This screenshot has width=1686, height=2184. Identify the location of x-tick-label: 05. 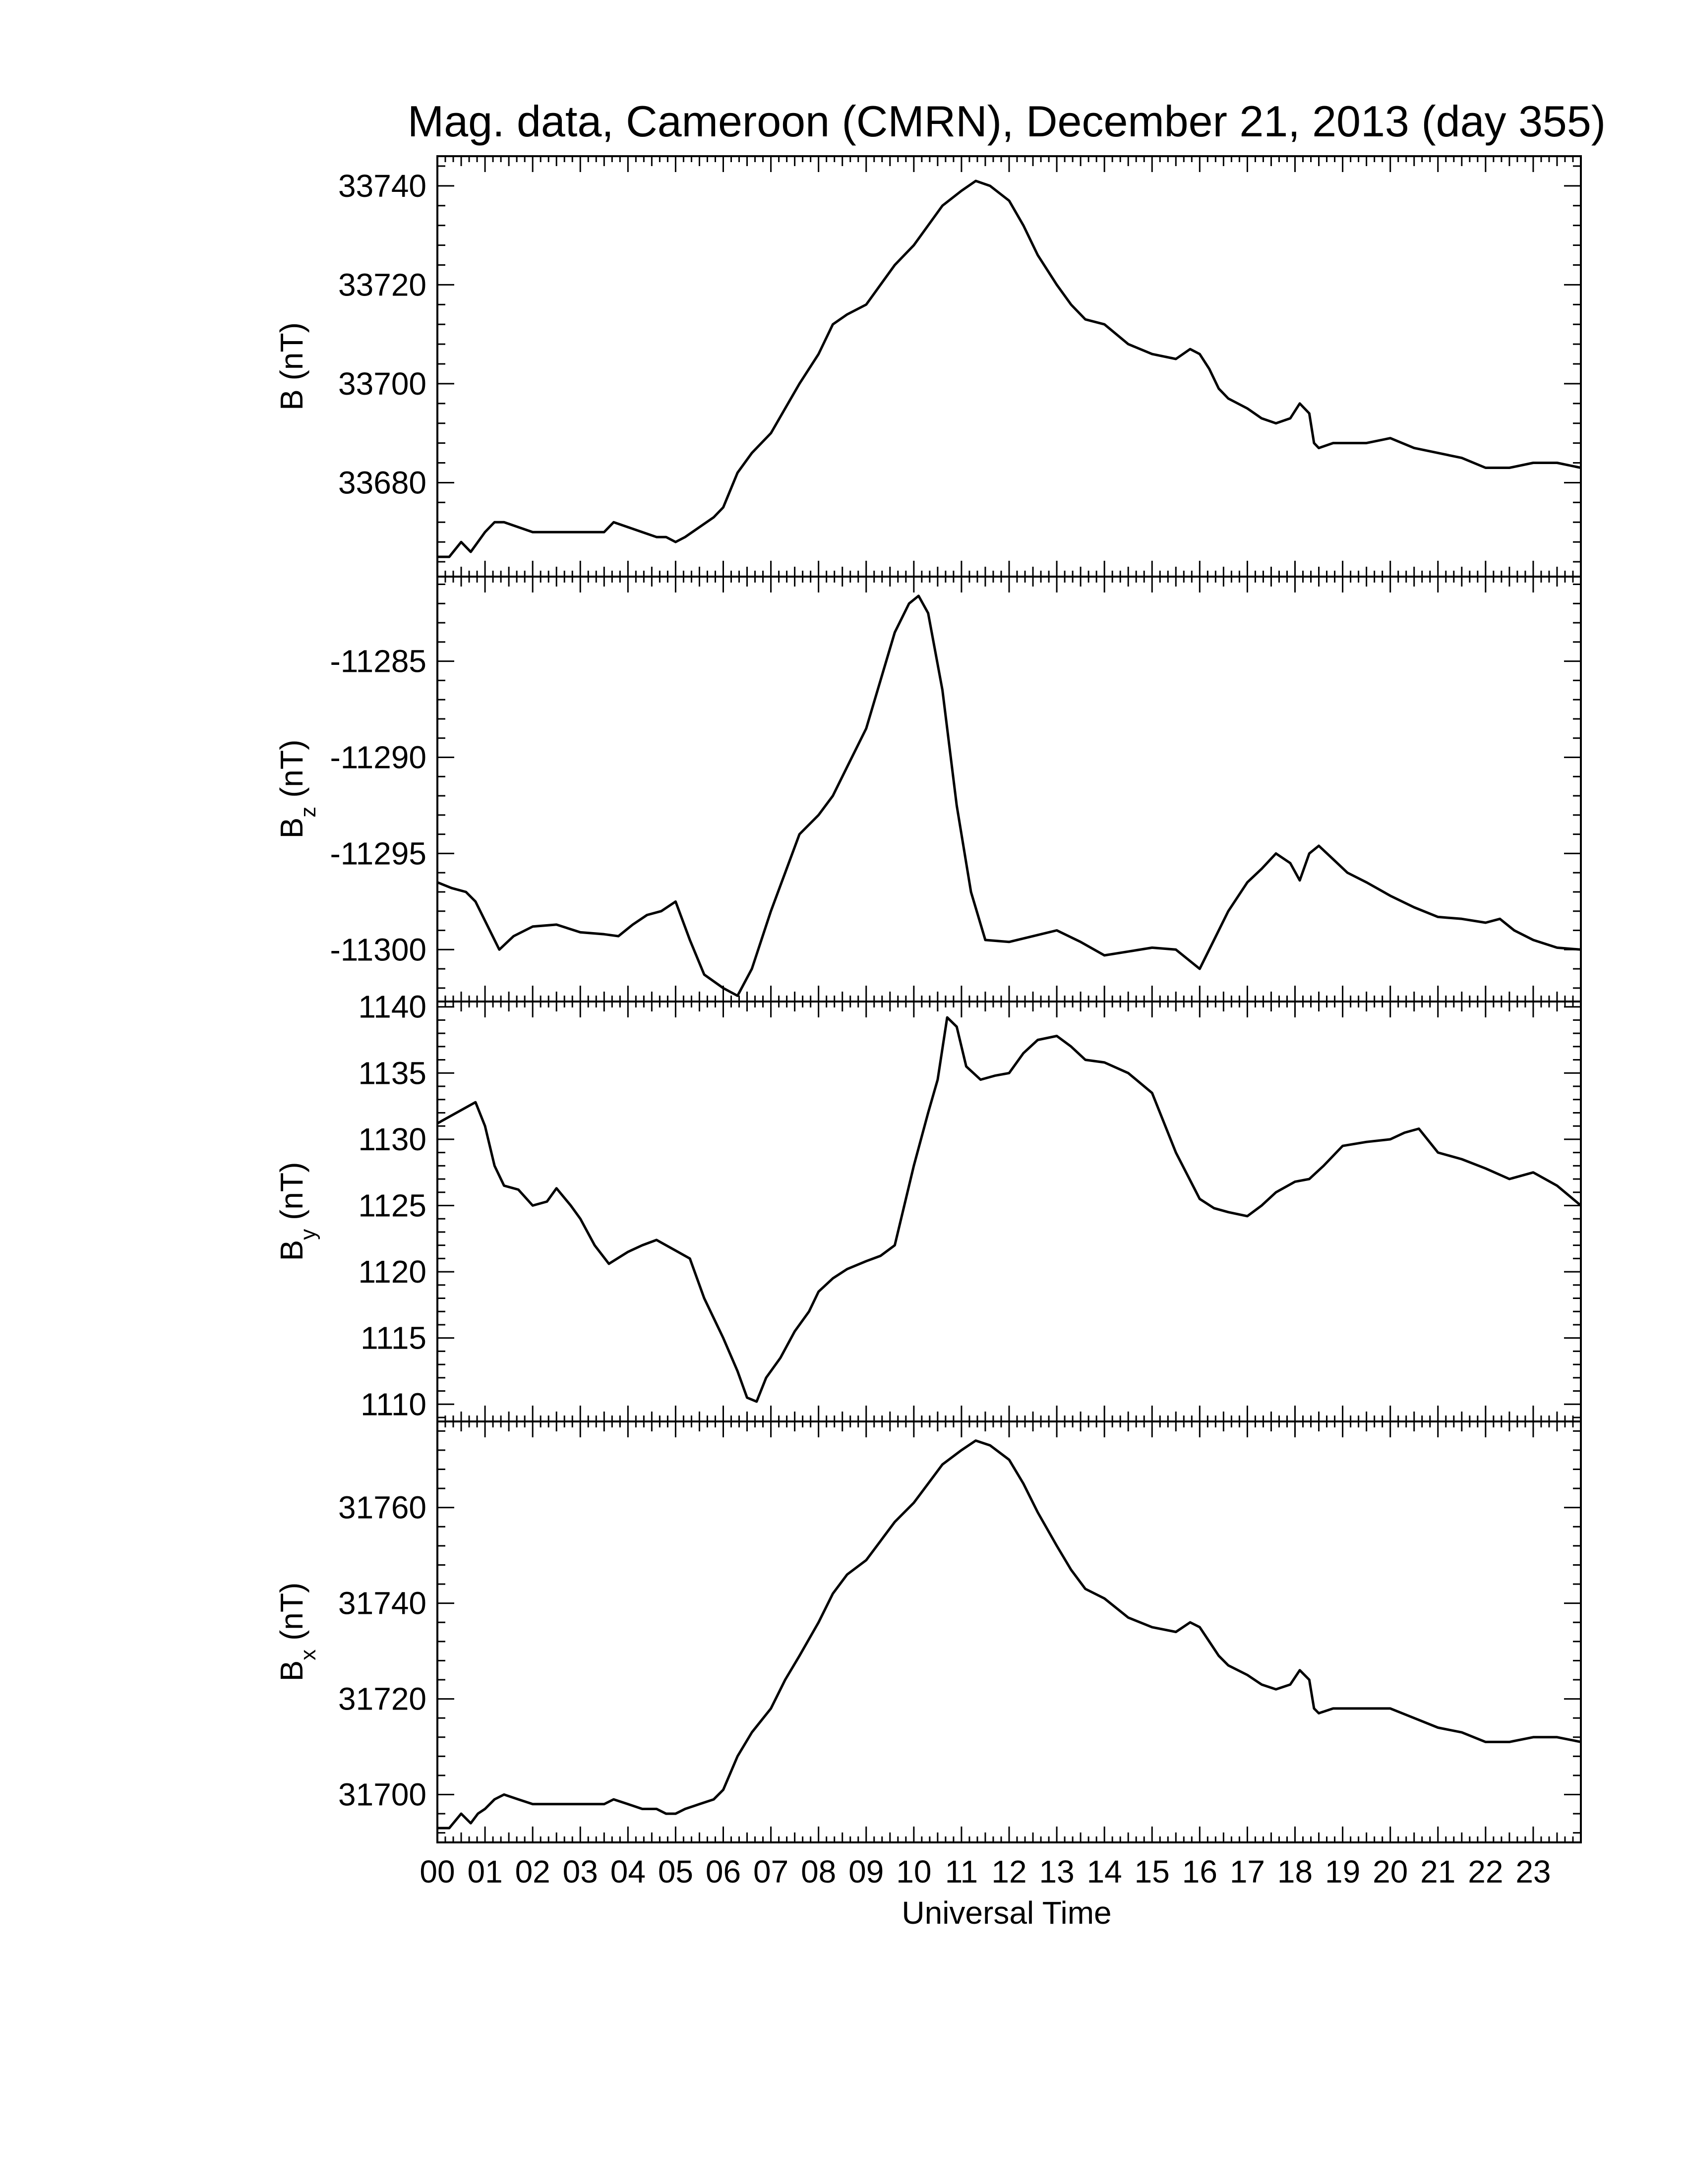
(676, 1871).